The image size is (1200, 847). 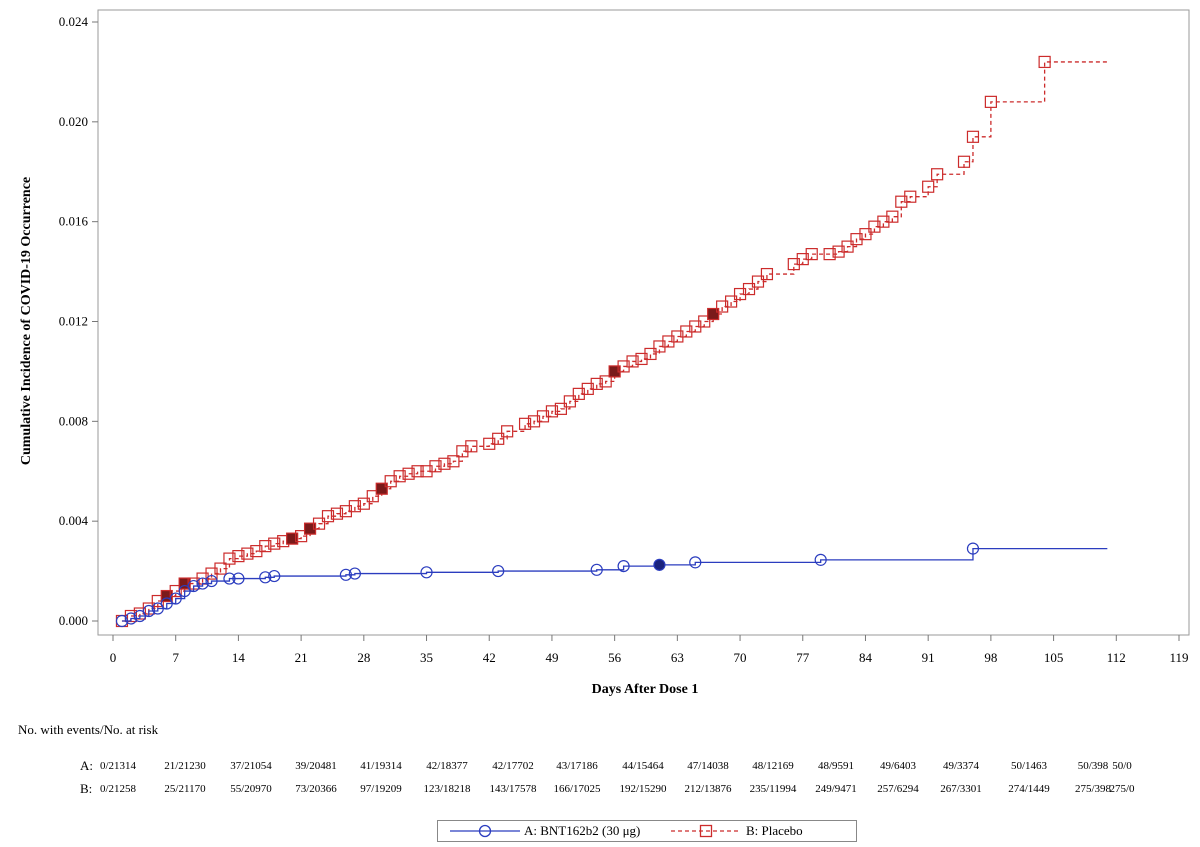 I want to click on risk-cell: 44/15464, so click(x=643, y=766).